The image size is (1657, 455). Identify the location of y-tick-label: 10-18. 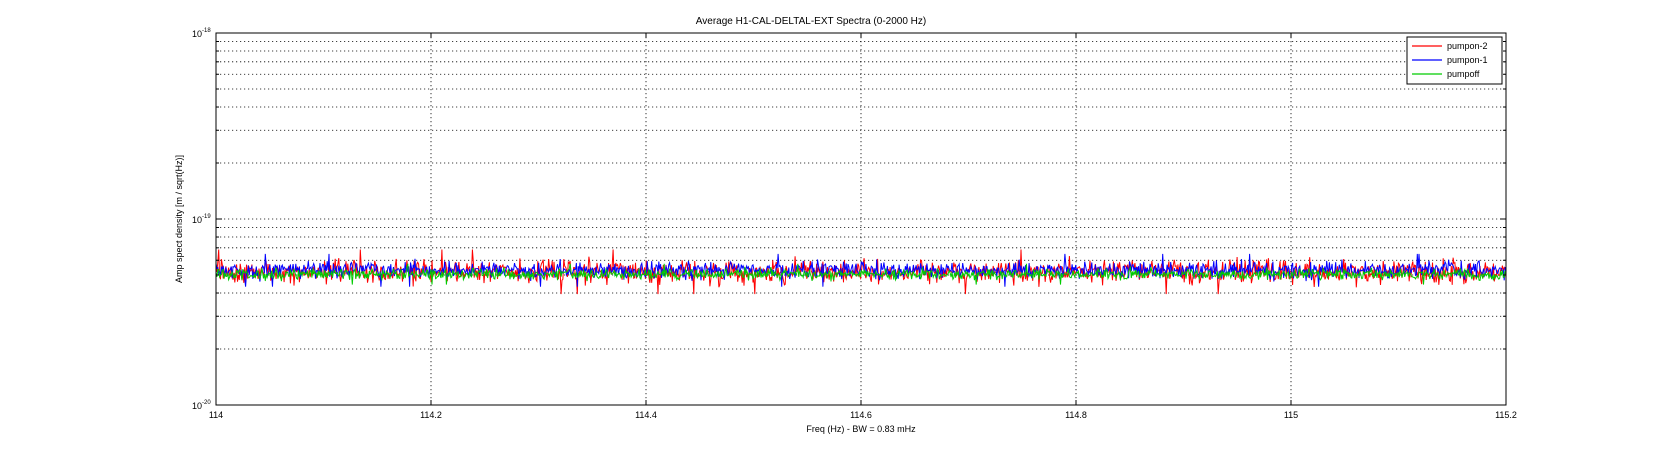
(201, 33).